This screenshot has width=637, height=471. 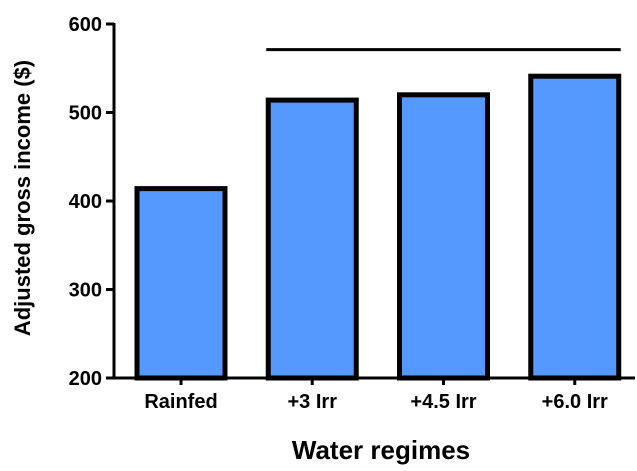 I want to click on y-tick-label: 600, so click(x=85, y=25).